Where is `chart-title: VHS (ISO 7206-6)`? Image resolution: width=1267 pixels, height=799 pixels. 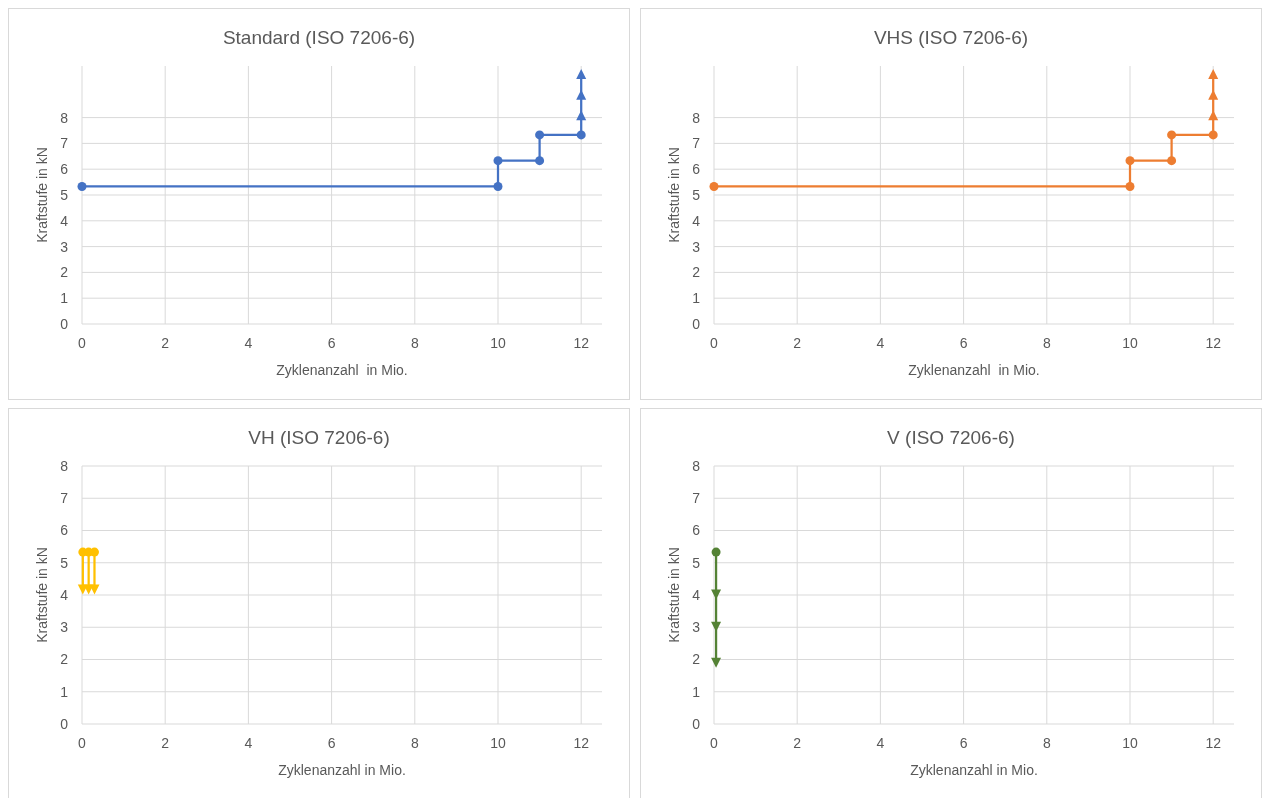 chart-title: VHS (ISO 7206-6) is located at coordinates (951, 37).